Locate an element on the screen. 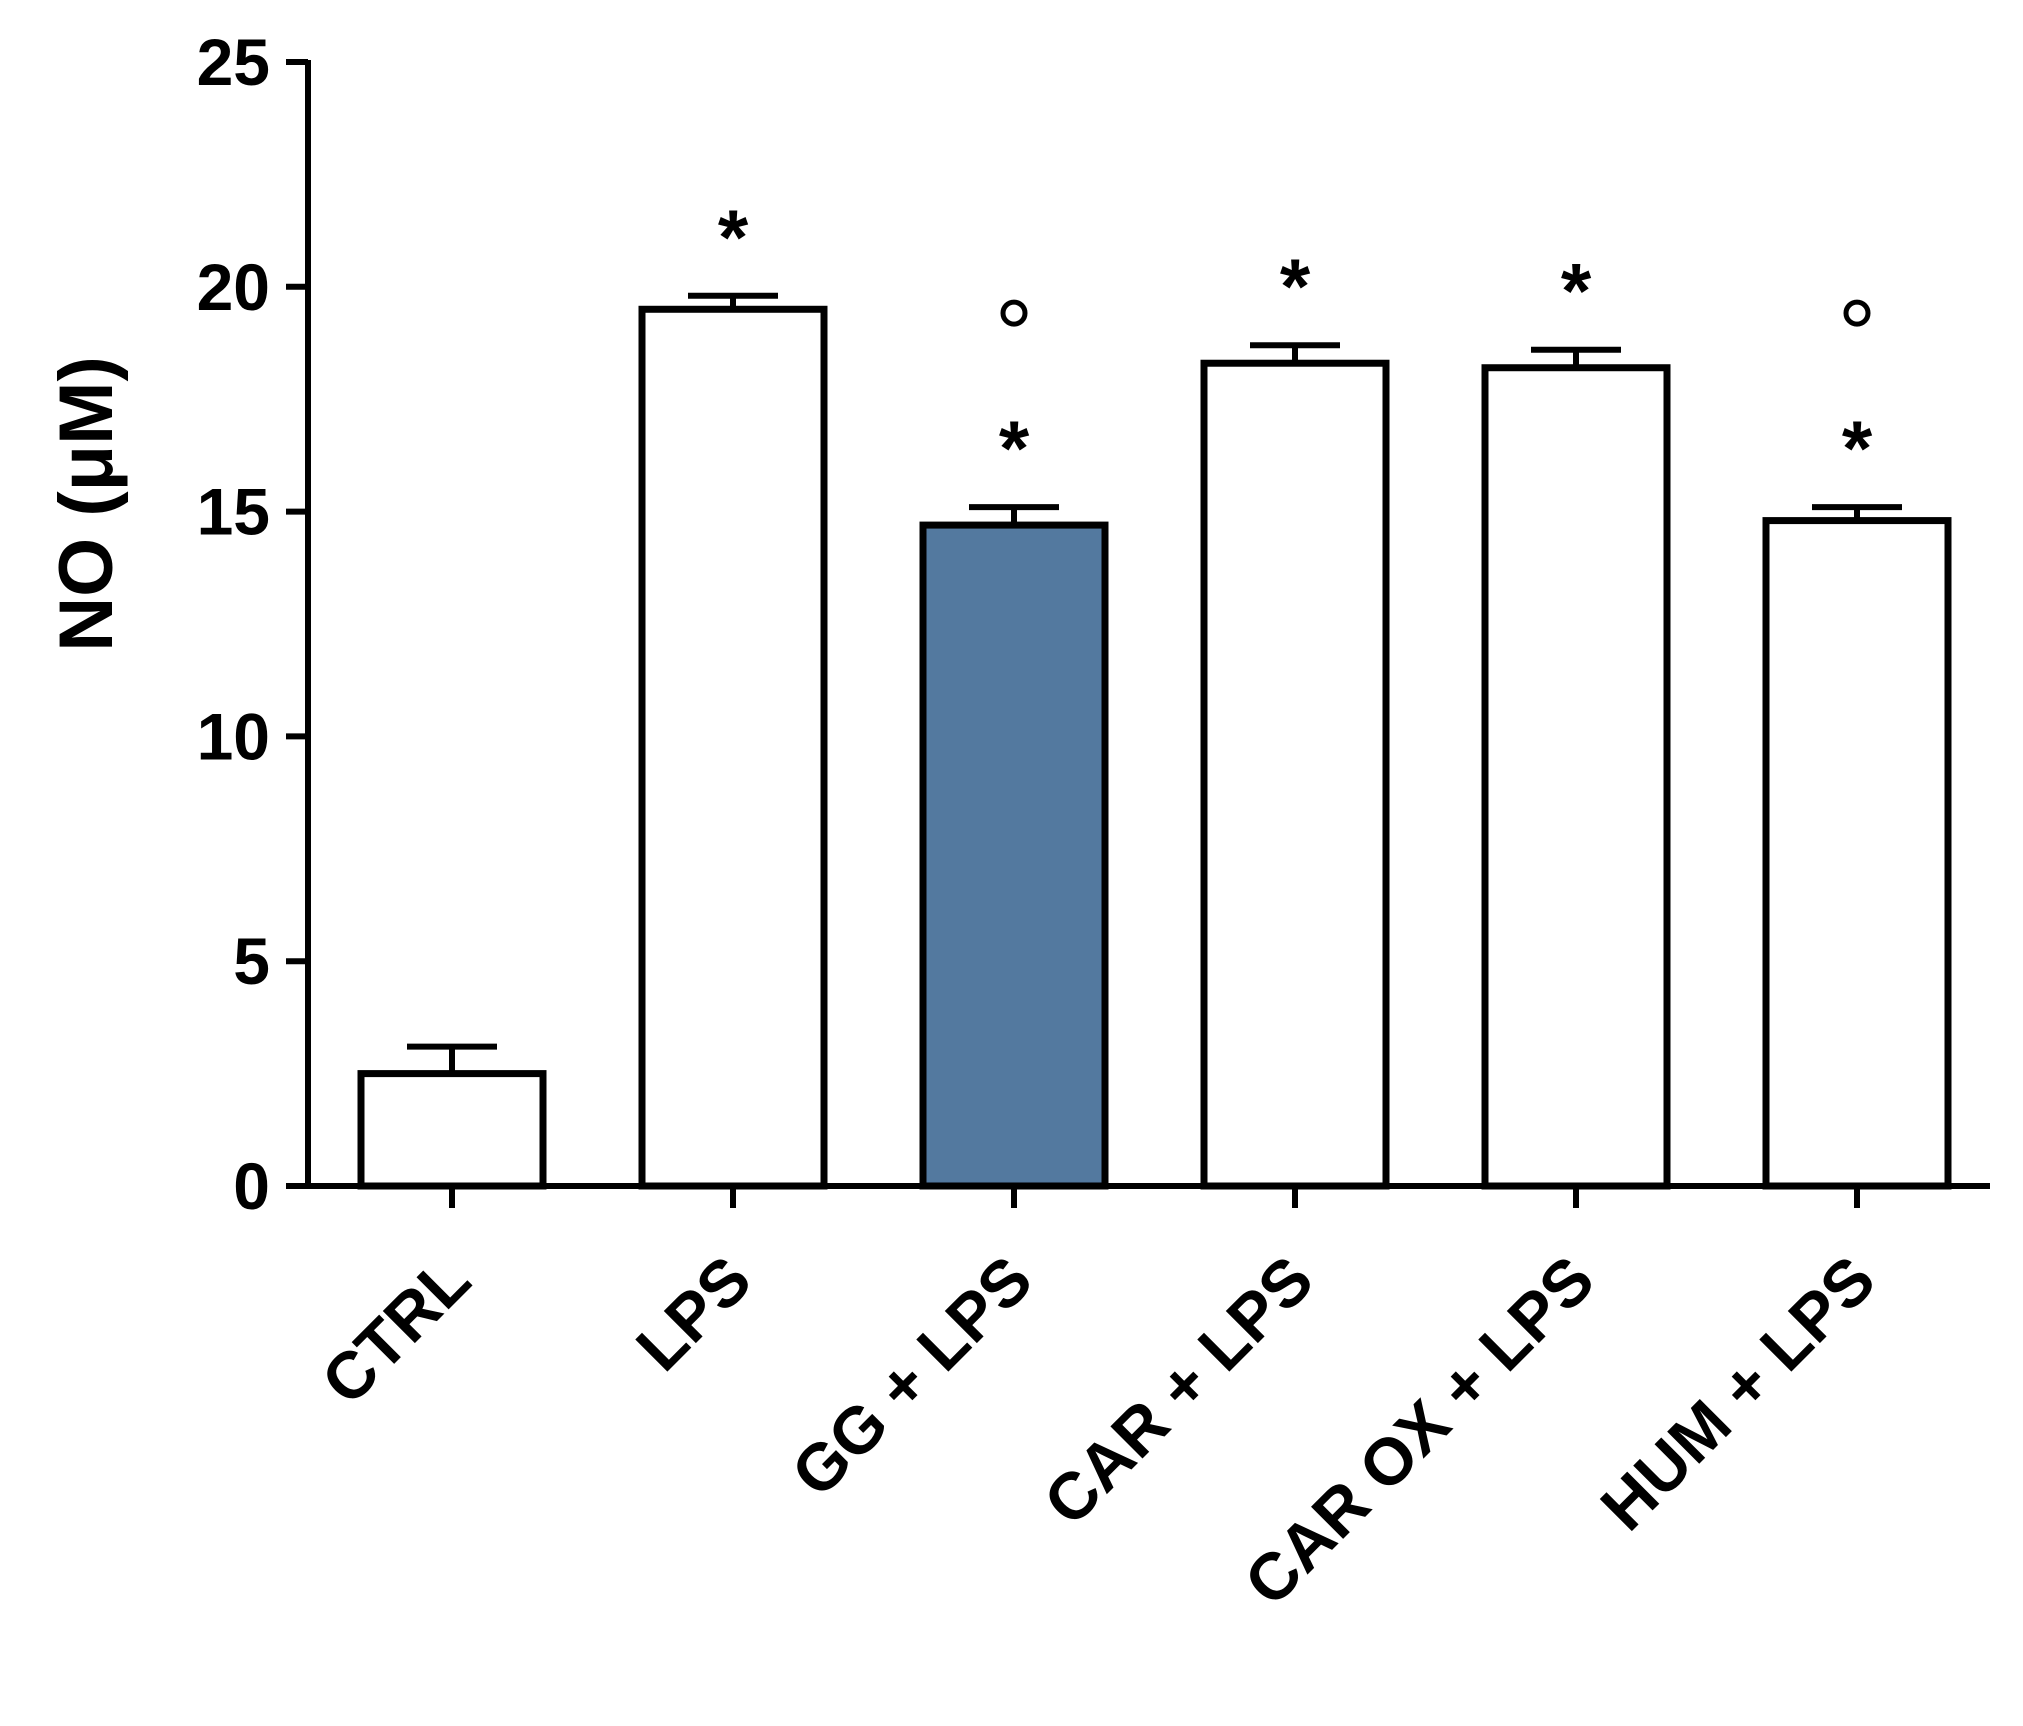  y-tick-label: 25 is located at coordinates (233, 62).